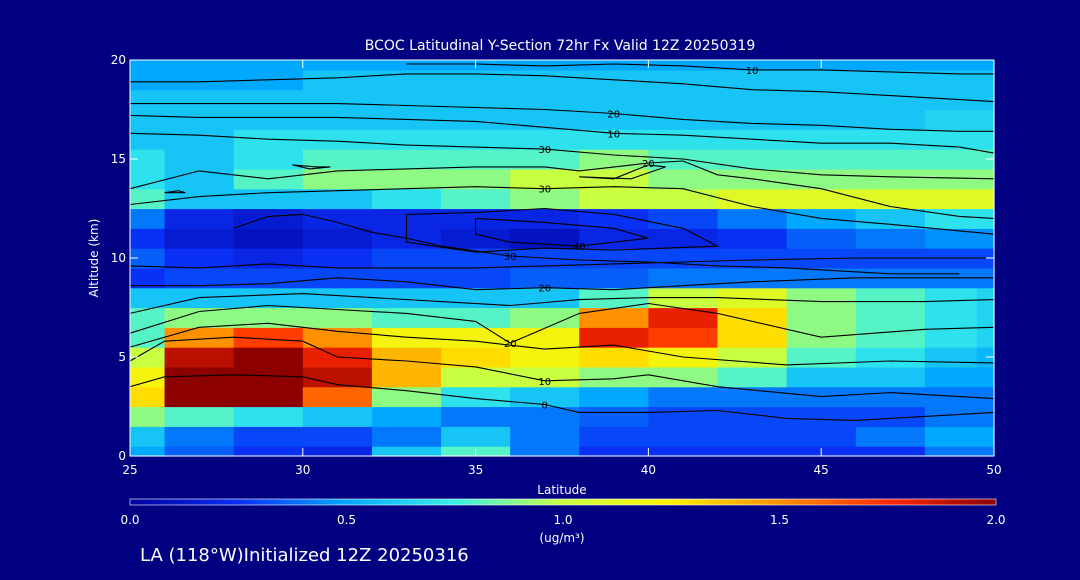 The image size is (1080, 580). What do you see at coordinates (561, 538) in the screenshot?
I see `colorbar-unit-label: (ug/m³)` at bounding box center [561, 538].